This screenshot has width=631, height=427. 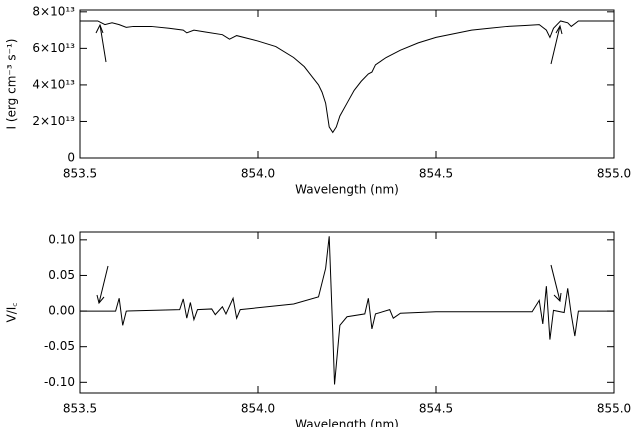 What do you see at coordinates (53, 84) in the screenshot?
I see `y-tick-label: 4×10¹³` at bounding box center [53, 84].